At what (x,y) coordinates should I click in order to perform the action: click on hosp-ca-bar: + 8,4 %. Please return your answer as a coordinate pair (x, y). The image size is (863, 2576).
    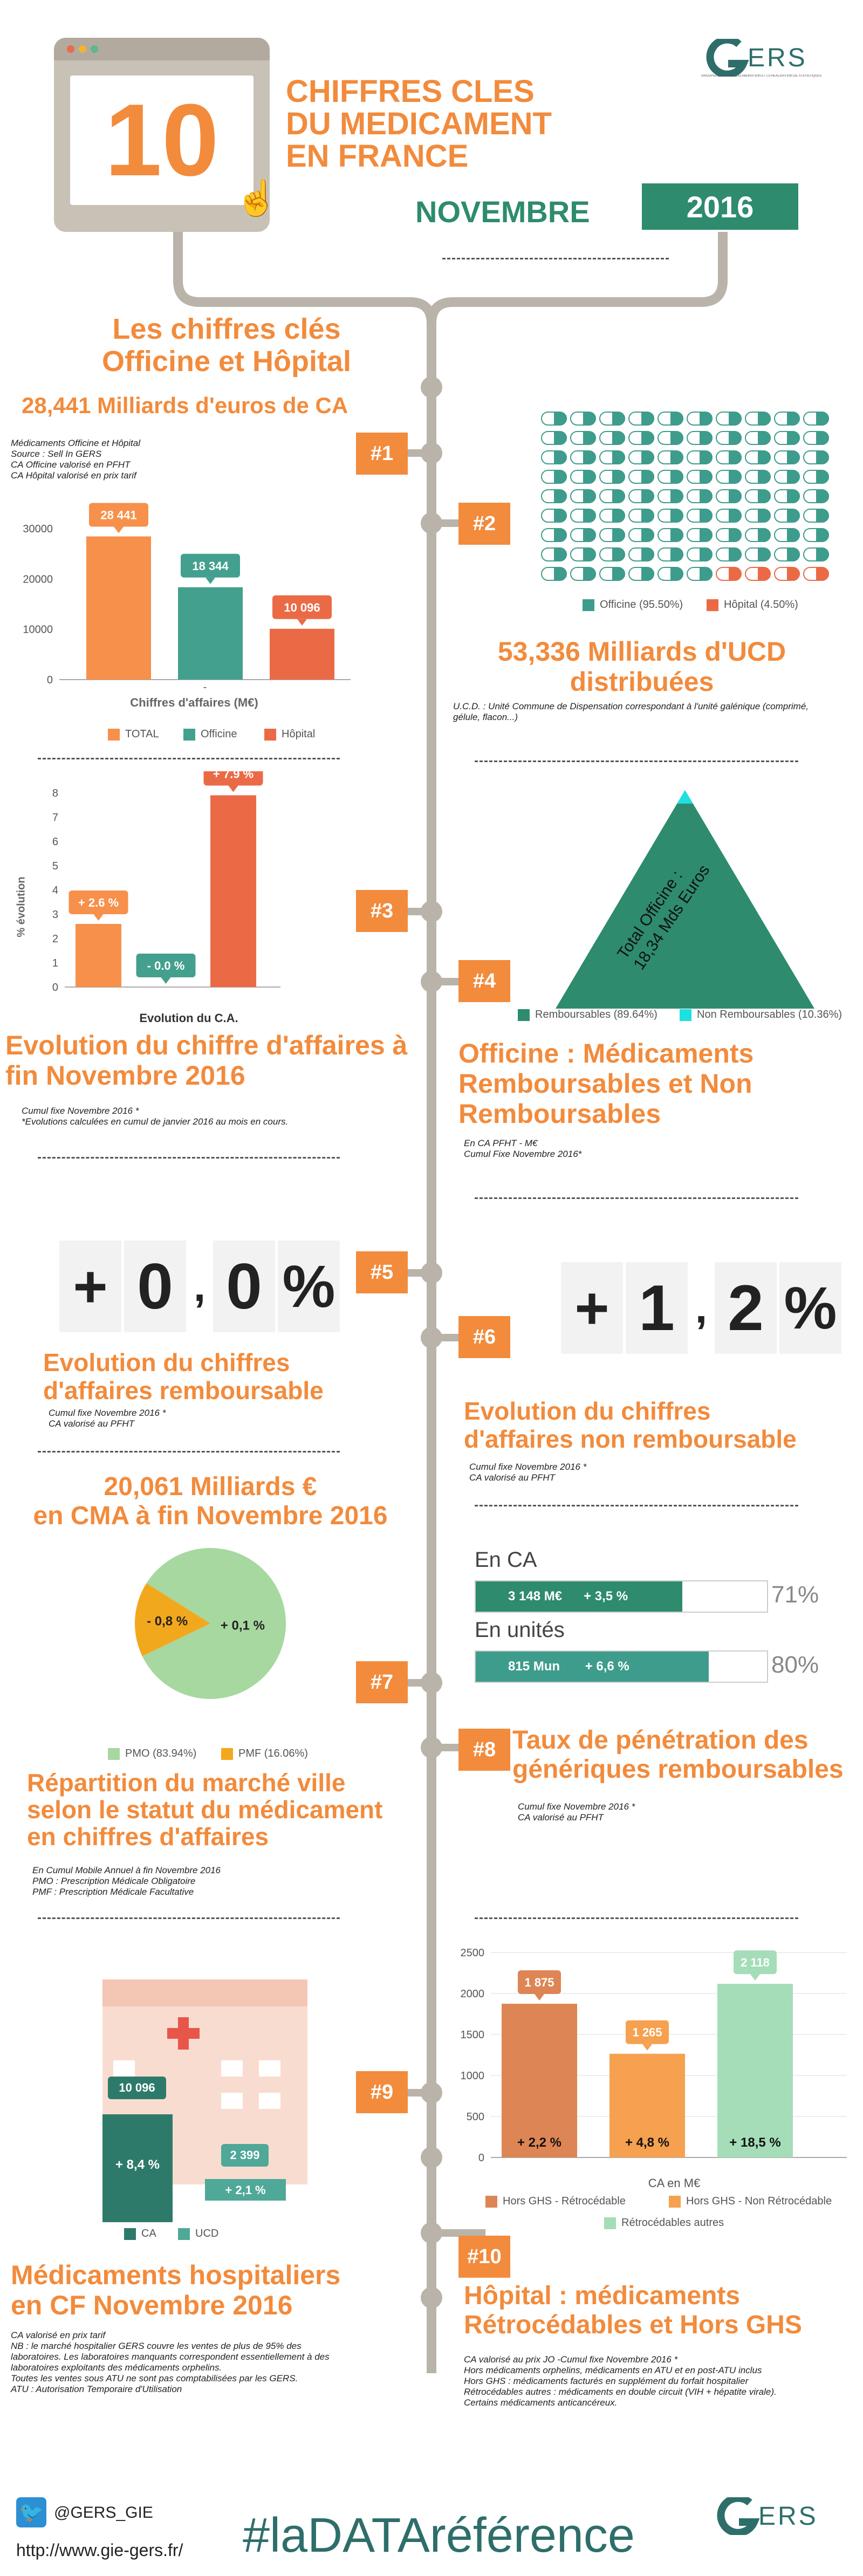
    Looking at the image, I should click on (138, 2168).